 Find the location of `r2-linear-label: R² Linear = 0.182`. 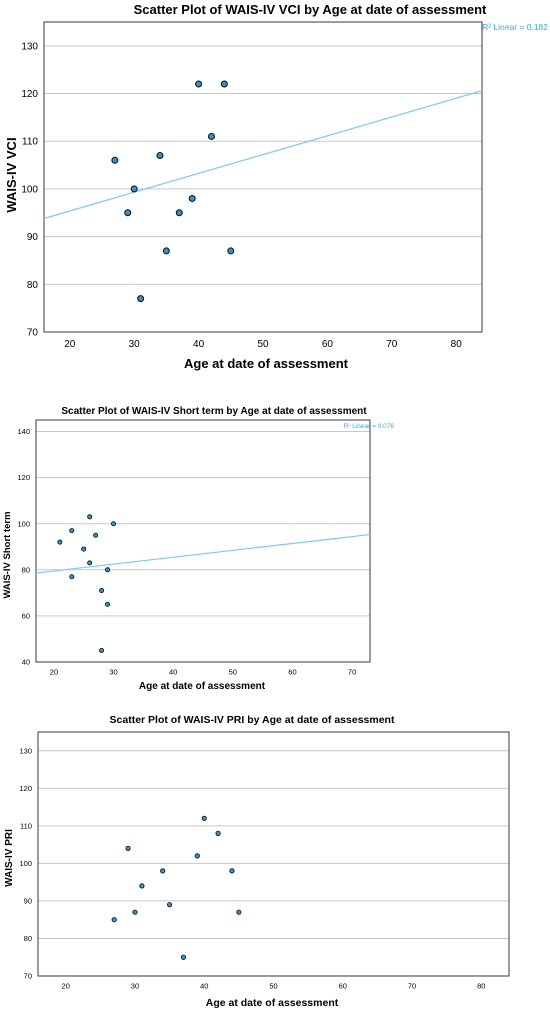

r2-linear-label: R² Linear = 0.182 is located at coordinates (515, 27).